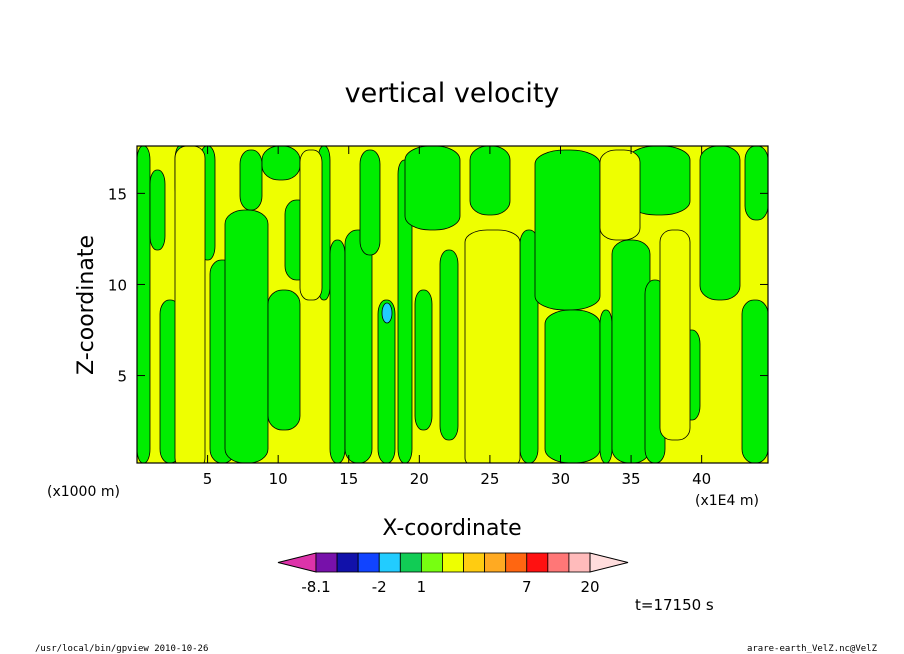  What do you see at coordinates (631, 479) in the screenshot?
I see `x-tick-label: 35` at bounding box center [631, 479].